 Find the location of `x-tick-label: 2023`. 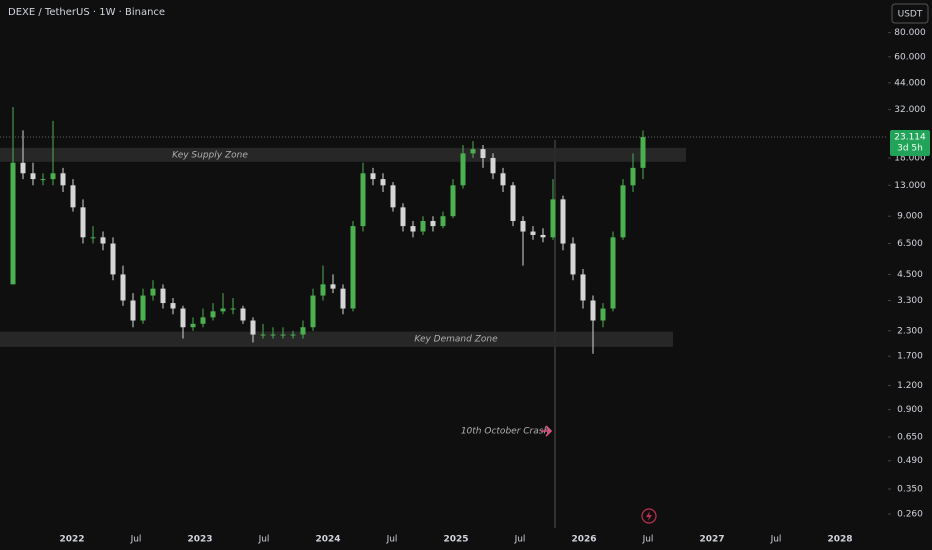

x-tick-label: 2023 is located at coordinates (199, 540).